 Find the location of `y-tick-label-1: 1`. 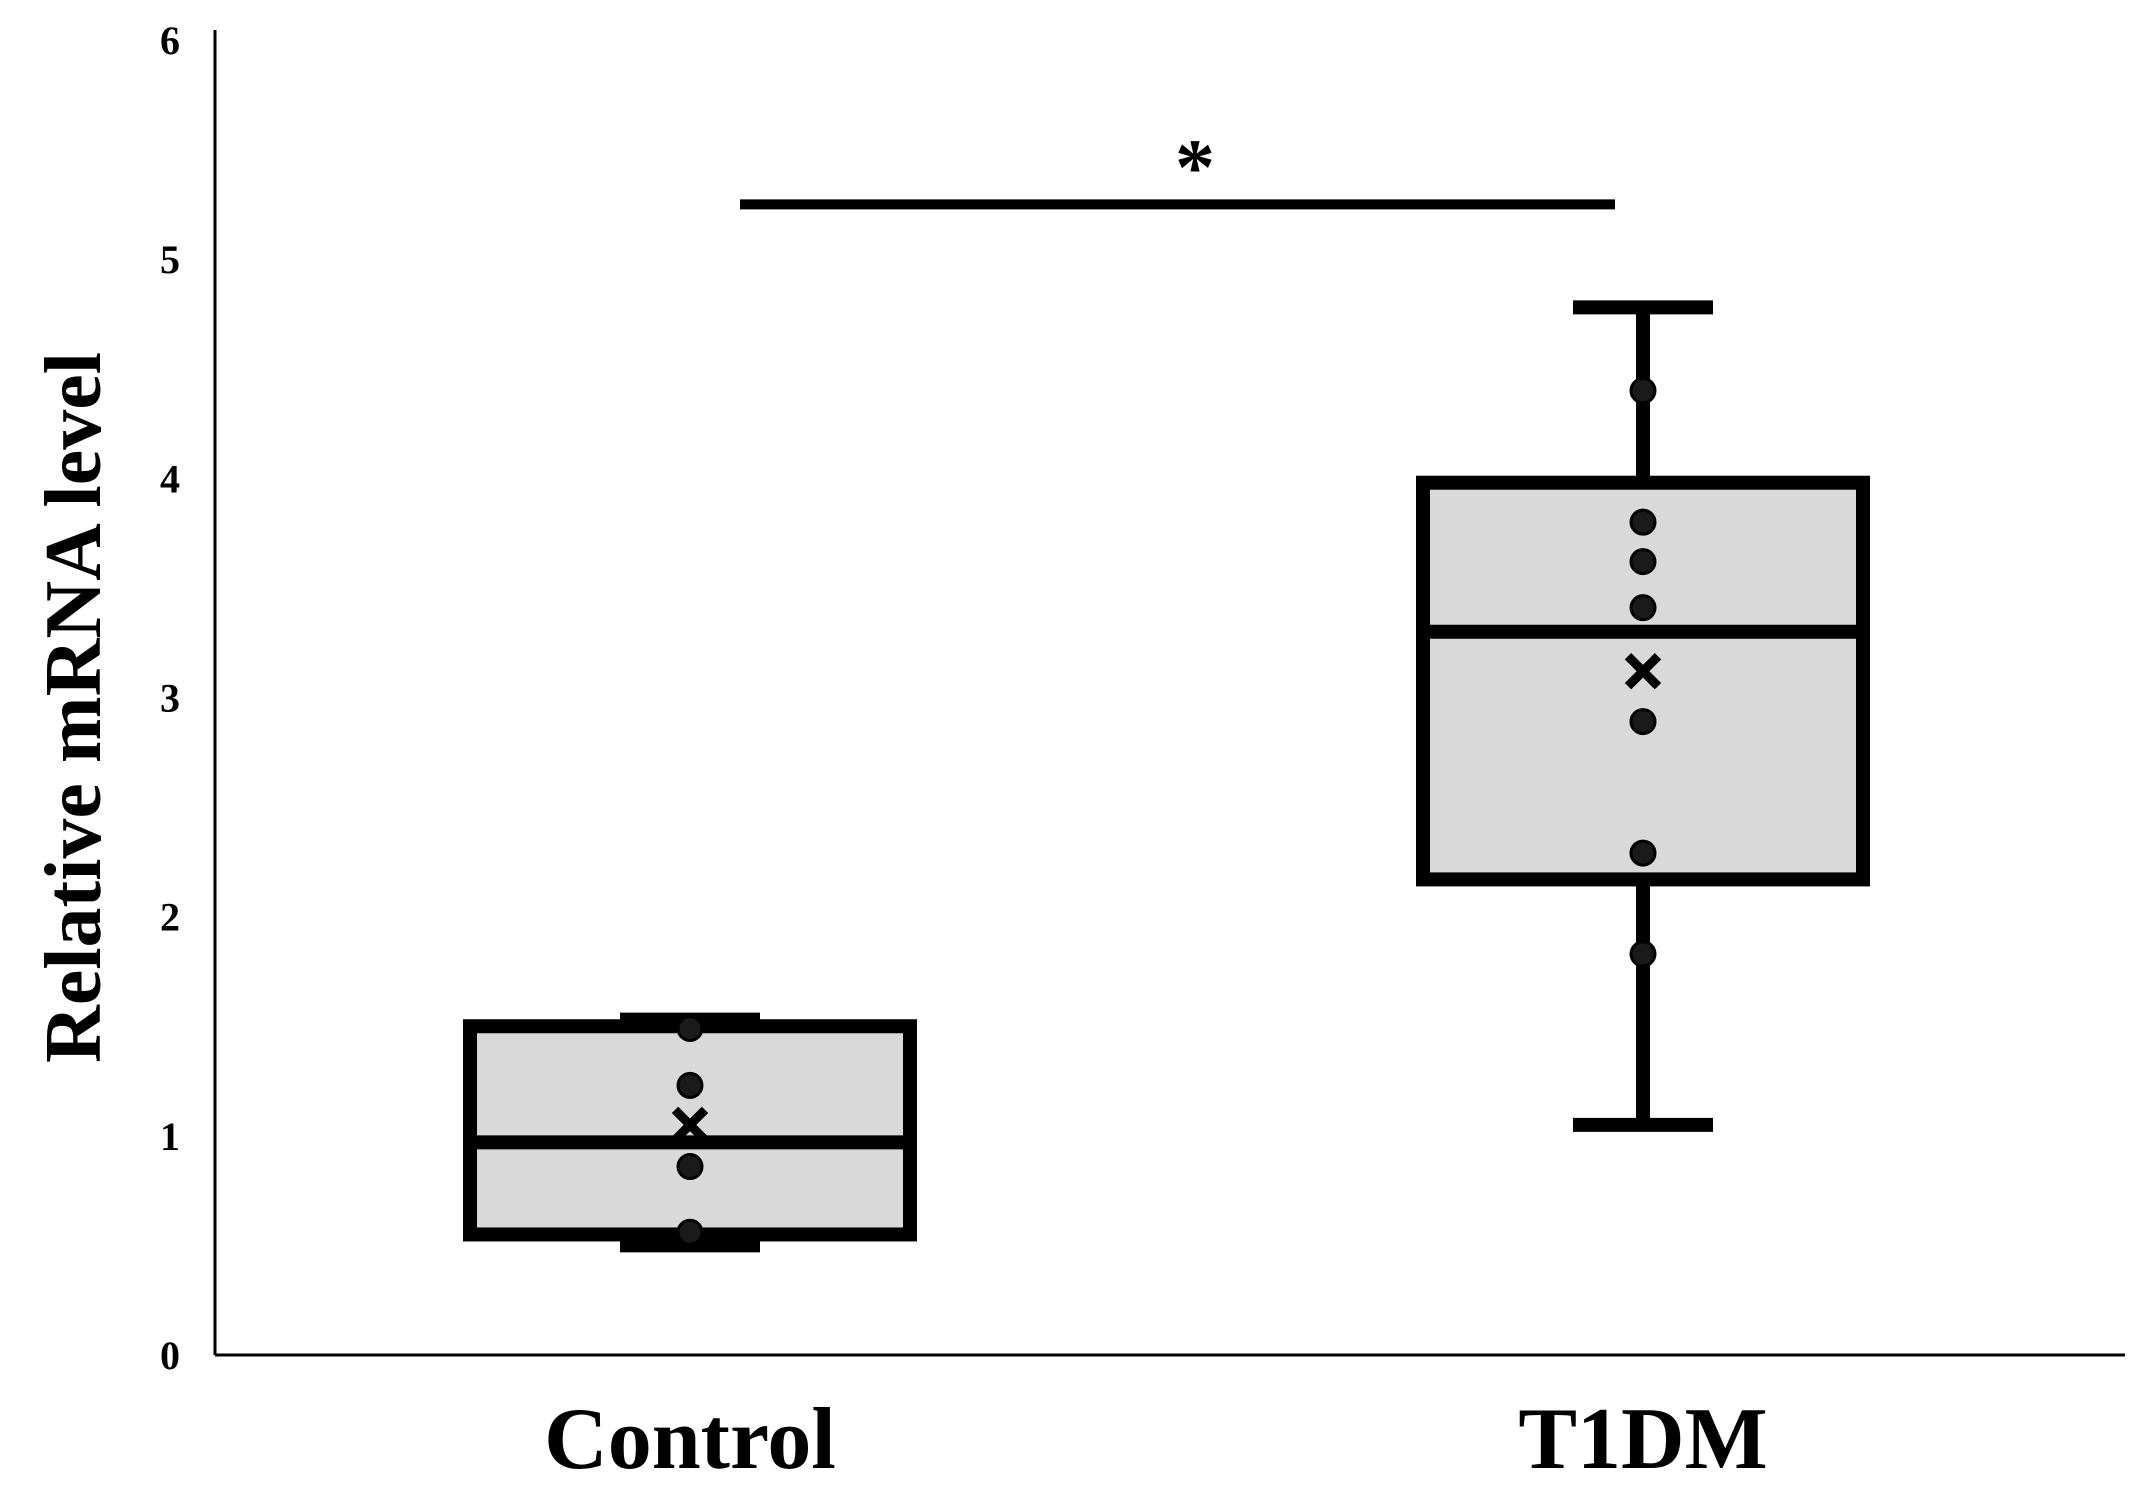

y-tick-label-1: 1 is located at coordinates (170, 1136).